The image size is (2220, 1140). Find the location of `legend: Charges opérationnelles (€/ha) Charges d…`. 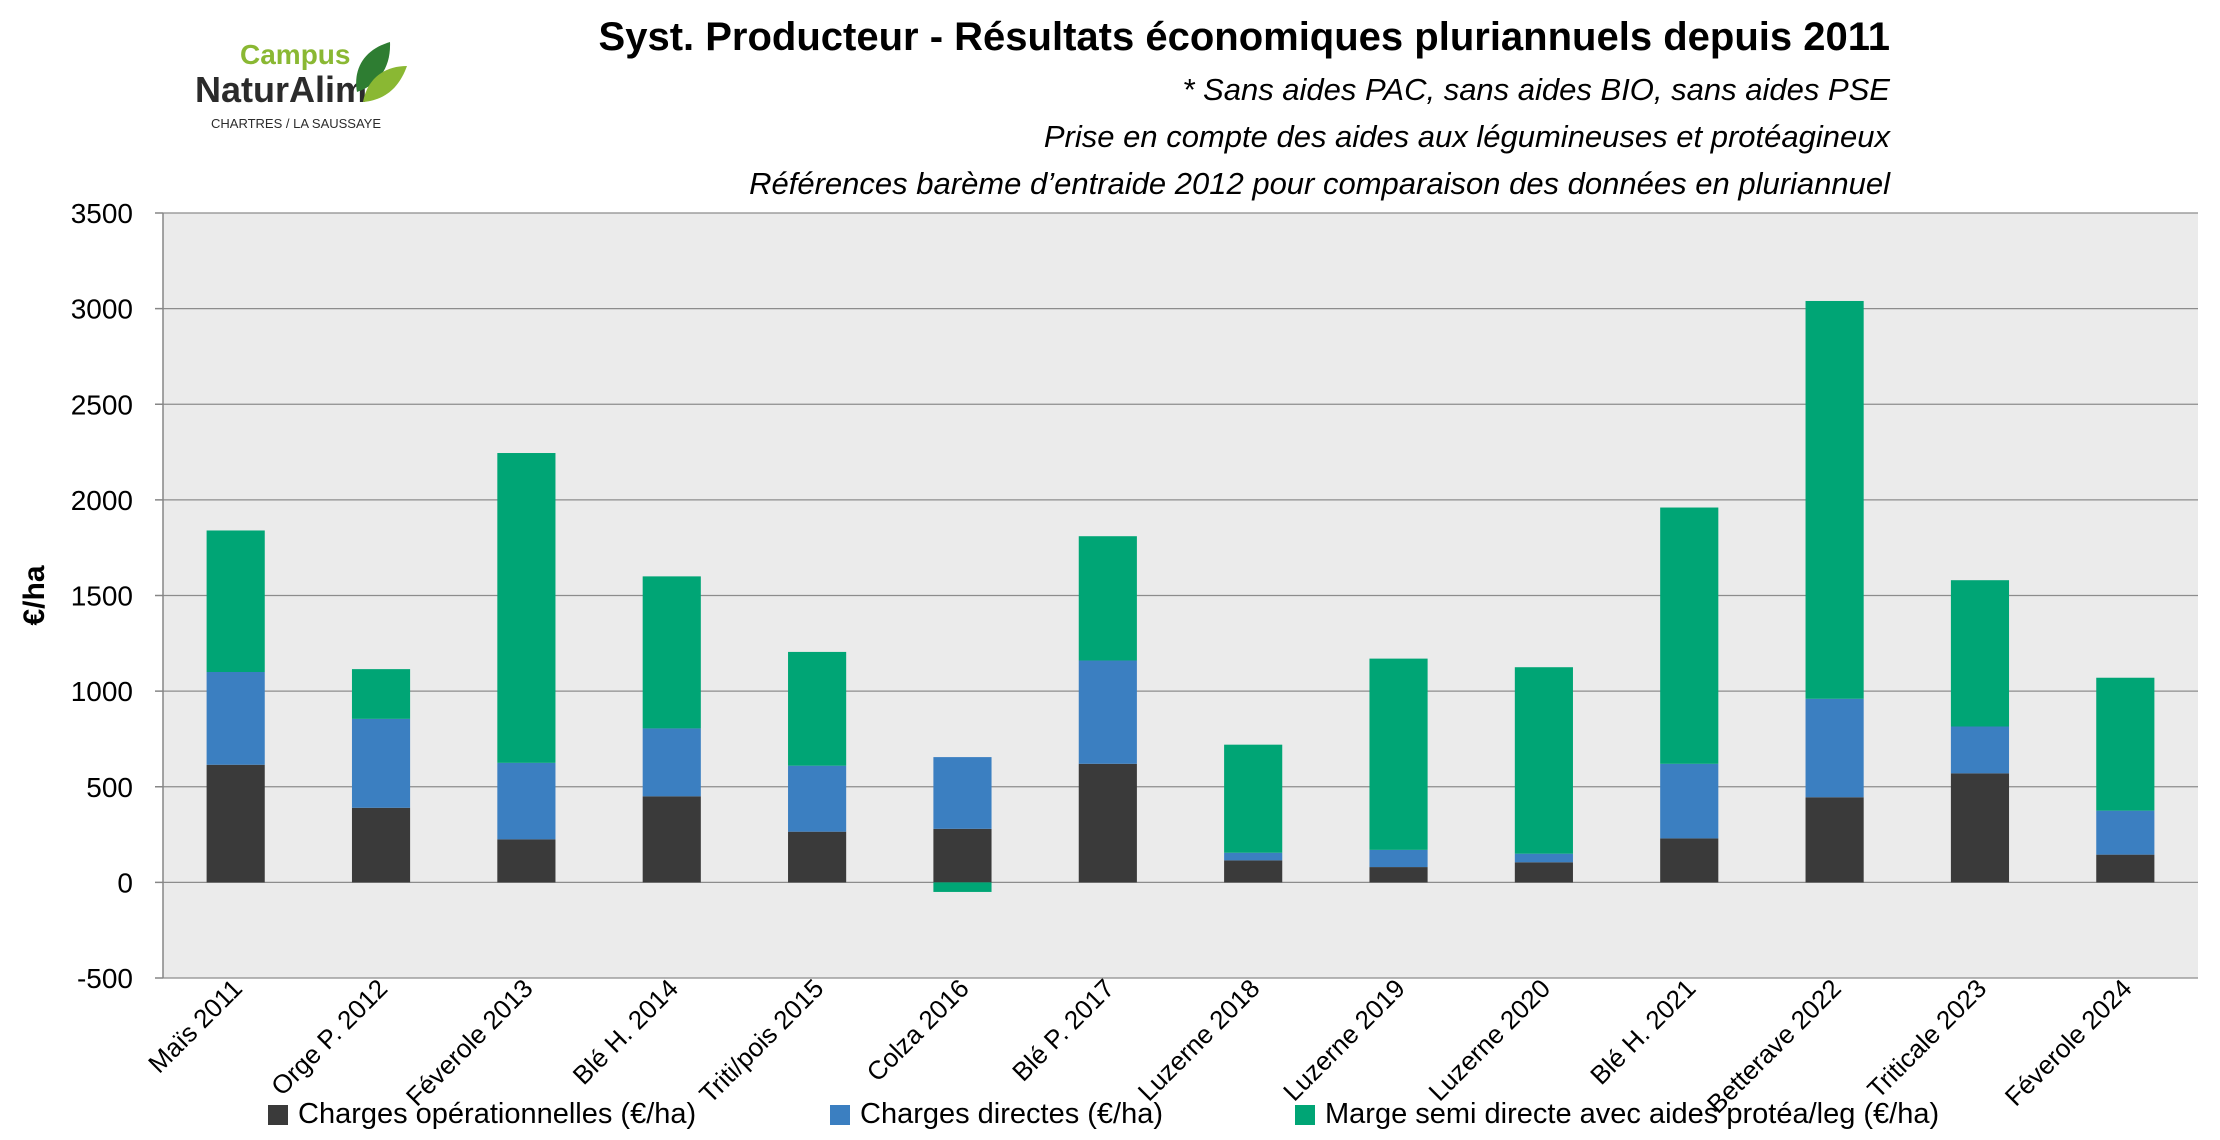

legend: Charges opérationnelles (€/ha) Charges d… is located at coordinates (1110, 1118).